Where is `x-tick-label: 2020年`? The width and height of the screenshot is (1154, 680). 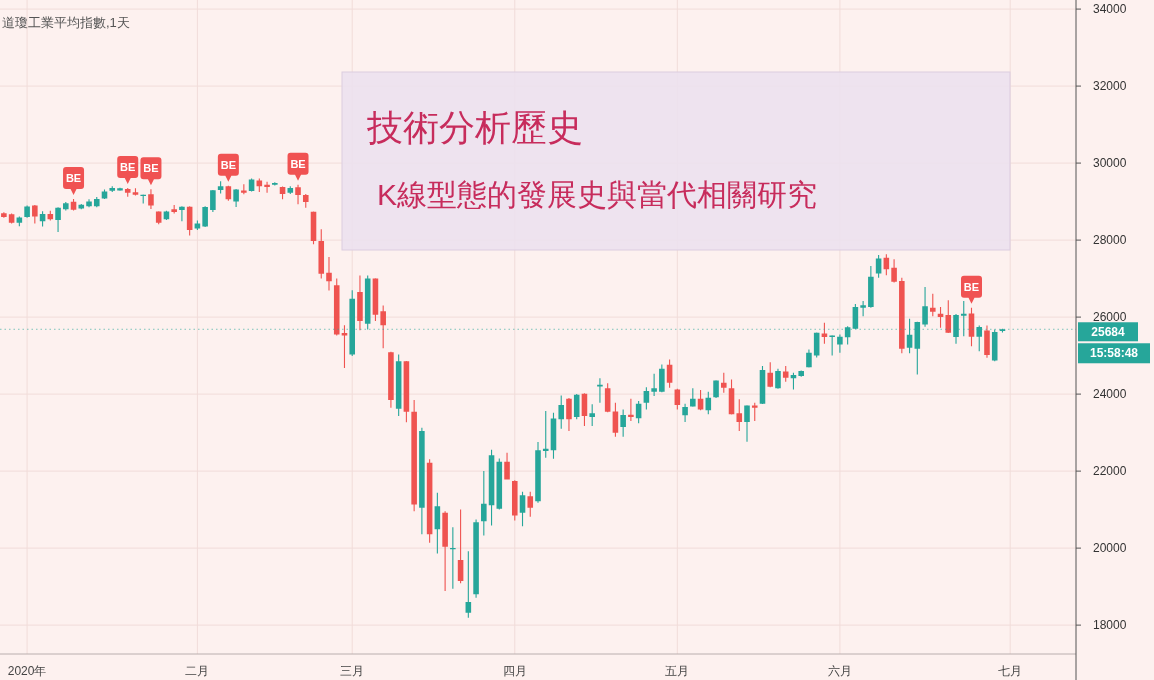
x-tick-label: 2020年 is located at coordinates (27, 671).